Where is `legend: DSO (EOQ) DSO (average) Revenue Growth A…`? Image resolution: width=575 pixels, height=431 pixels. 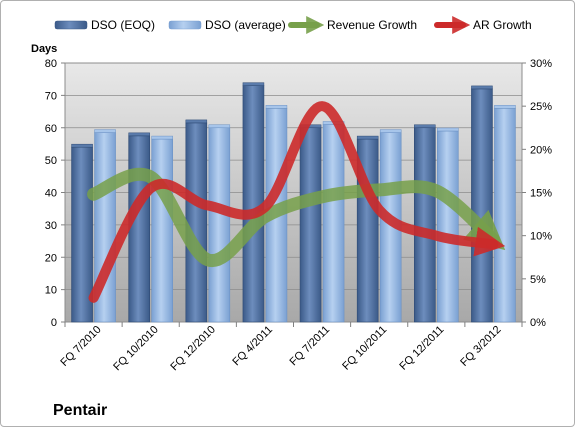 legend: DSO (EOQ) DSO (average) Revenue Growth A… is located at coordinates (293, 25).